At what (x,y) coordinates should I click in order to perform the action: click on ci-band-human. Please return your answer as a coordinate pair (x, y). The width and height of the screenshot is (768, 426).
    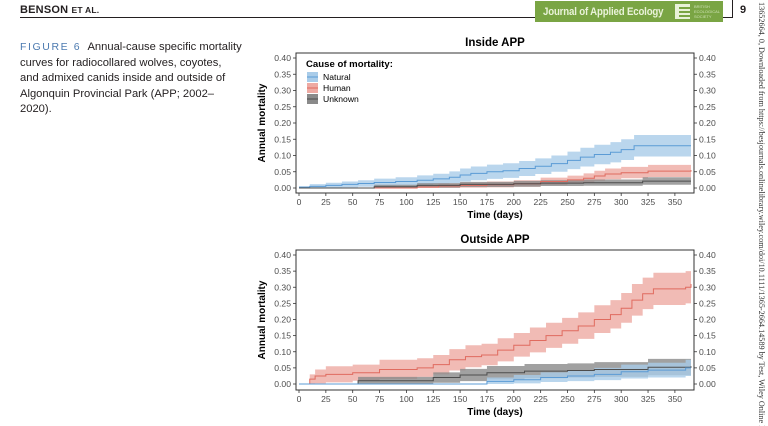
    Looking at the image, I should click on (495, 325).